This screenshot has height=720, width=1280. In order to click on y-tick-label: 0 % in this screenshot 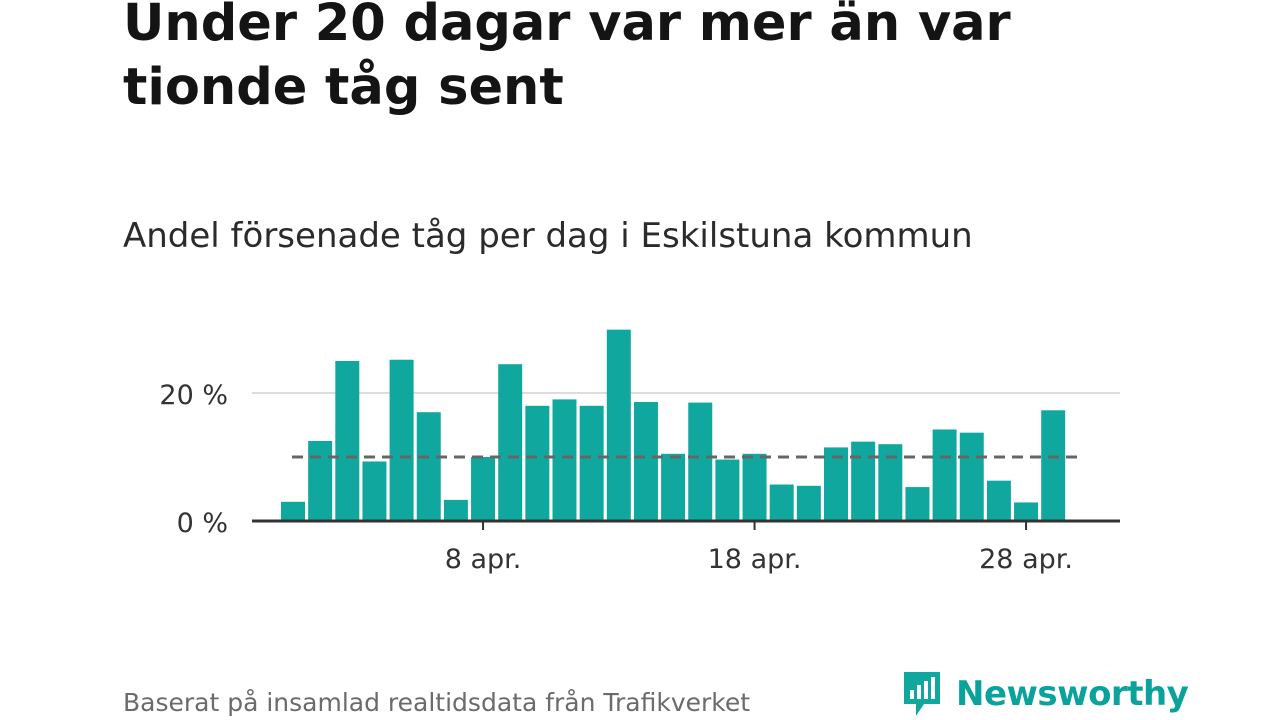, I will do `click(202, 523)`.